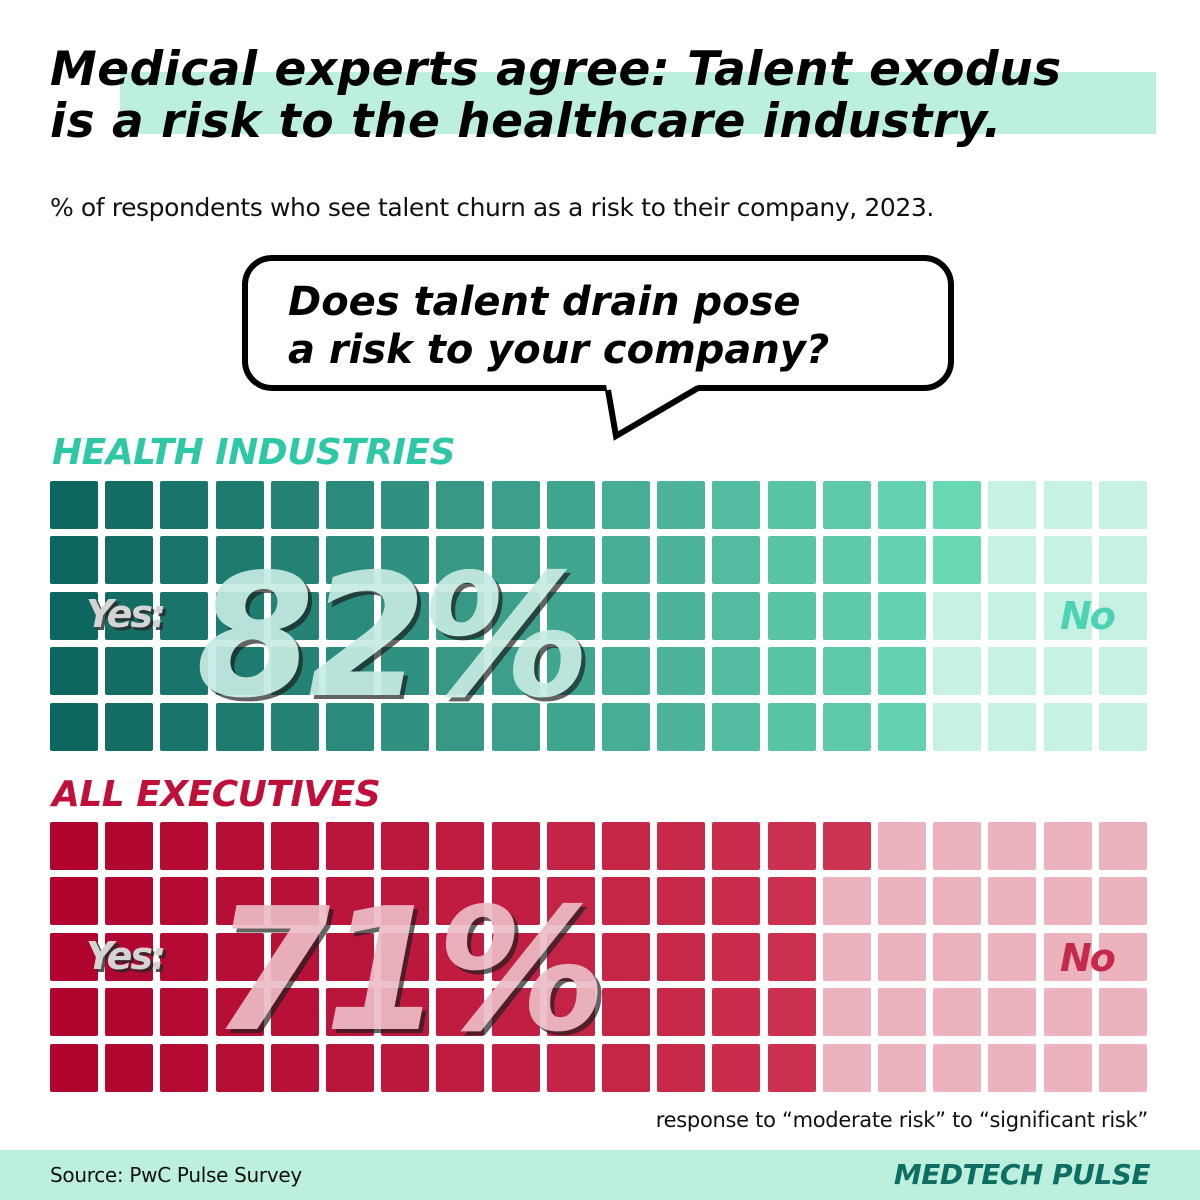 This screenshot has height=1200, width=1200. Describe the element at coordinates (176, 1175) in the screenshot. I see `source-text: Source: PwC Pulse Survey` at that location.